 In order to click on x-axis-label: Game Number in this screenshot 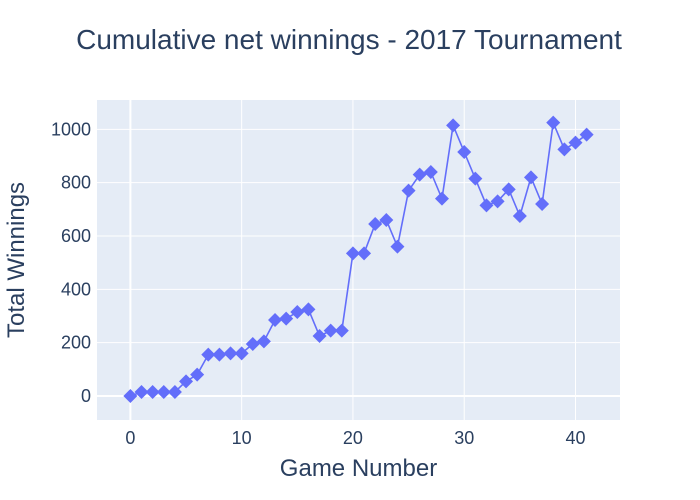, I will do `click(358, 468)`.